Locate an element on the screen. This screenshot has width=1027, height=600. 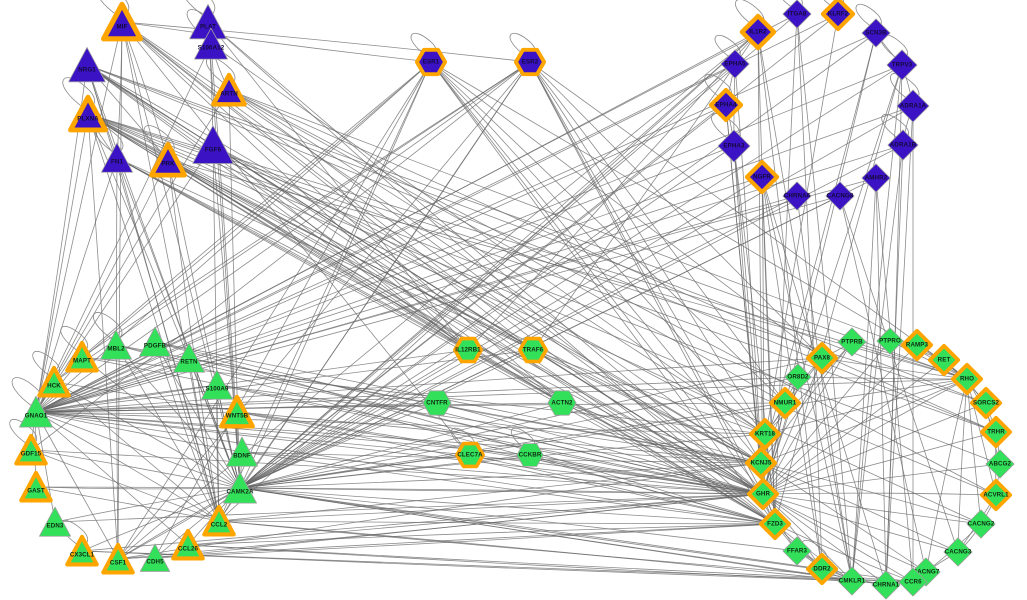
graph-node-nmur1: NMUR1 is located at coordinates (785, 403).